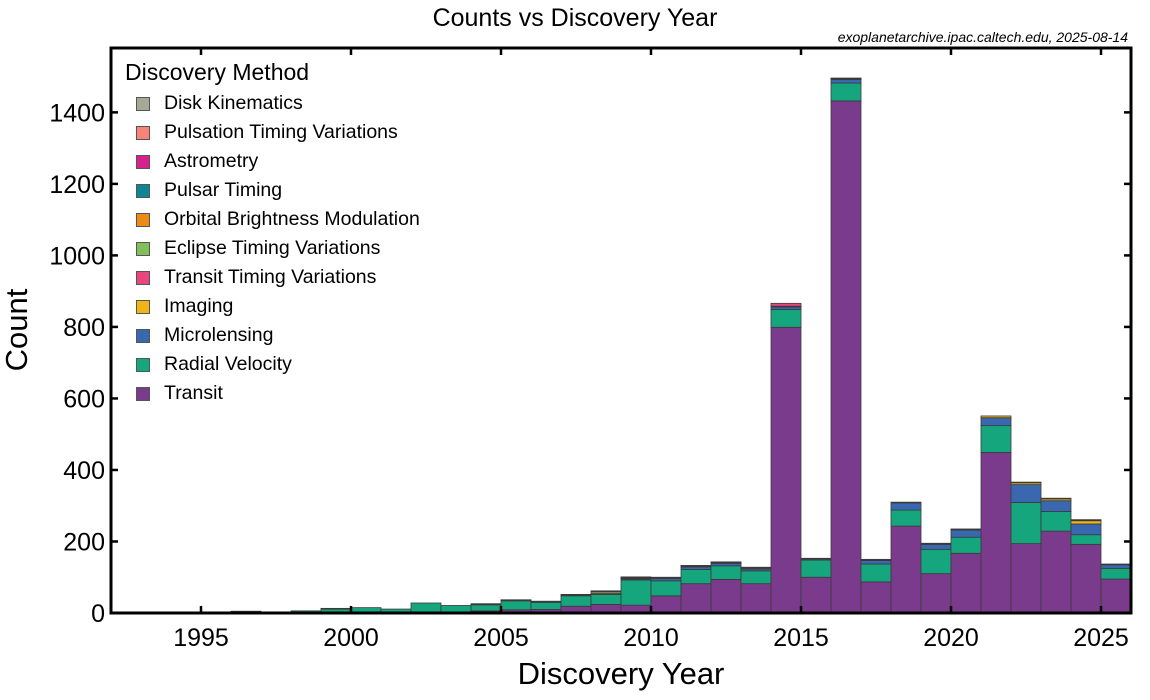 This screenshot has height=700, width=1150. Describe the element at coordinates (636, 592) in the screenshot. I see `bar-segment-2009-radial-velocity` at that location.